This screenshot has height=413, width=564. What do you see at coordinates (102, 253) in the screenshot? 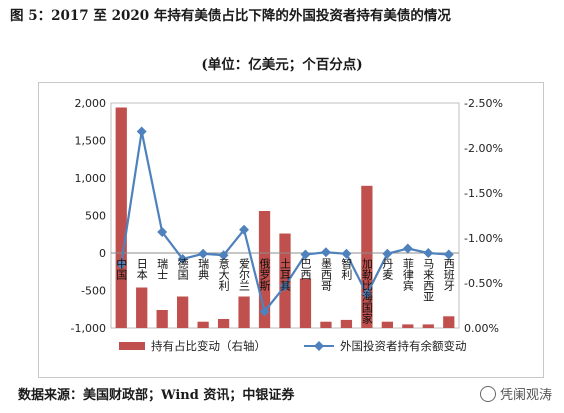
I see `y-left-tick-label: 0` at bounding box center [102, 253].